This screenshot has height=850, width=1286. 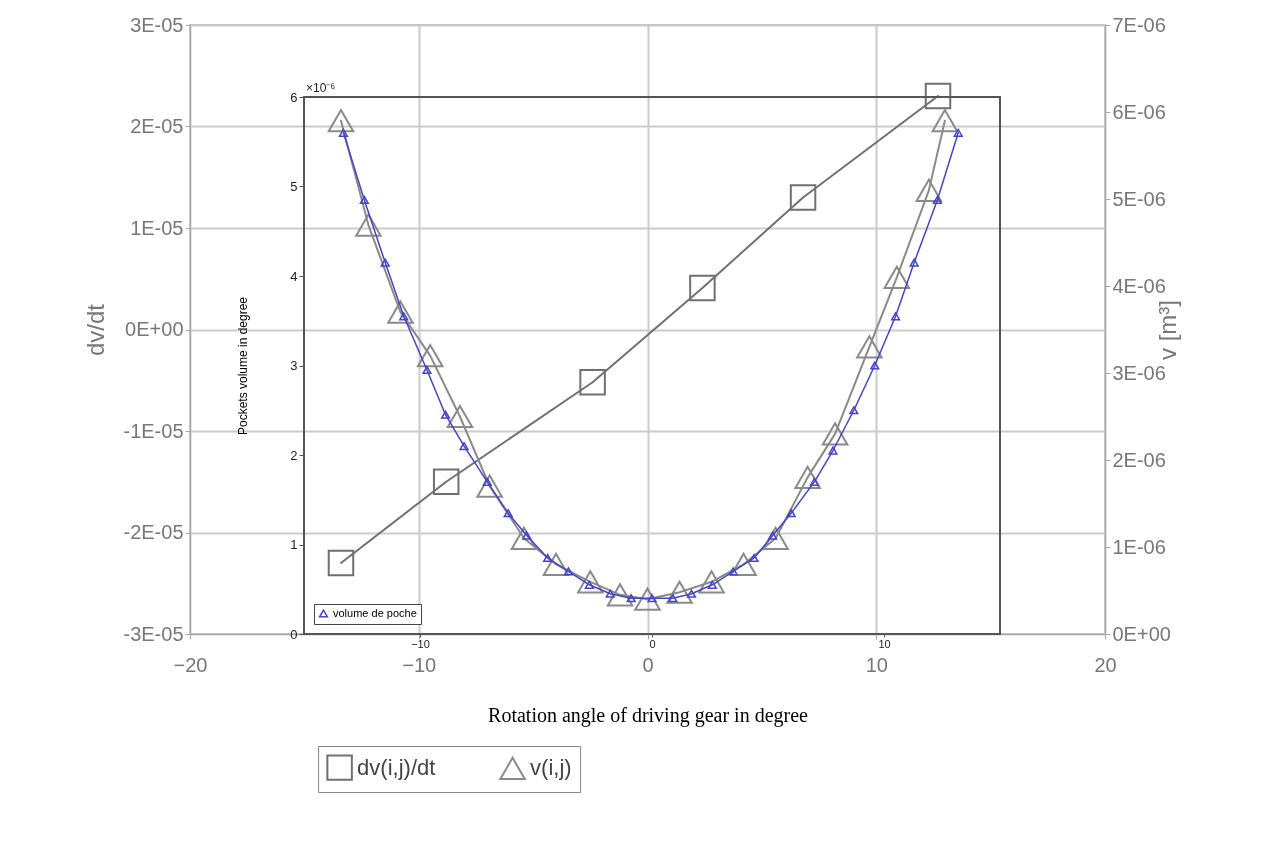 What do you see at coordinates (1139, 372) in the screenshot?
I see `y2-tick-label: 3E-06` at bounding box center [1139, 372].